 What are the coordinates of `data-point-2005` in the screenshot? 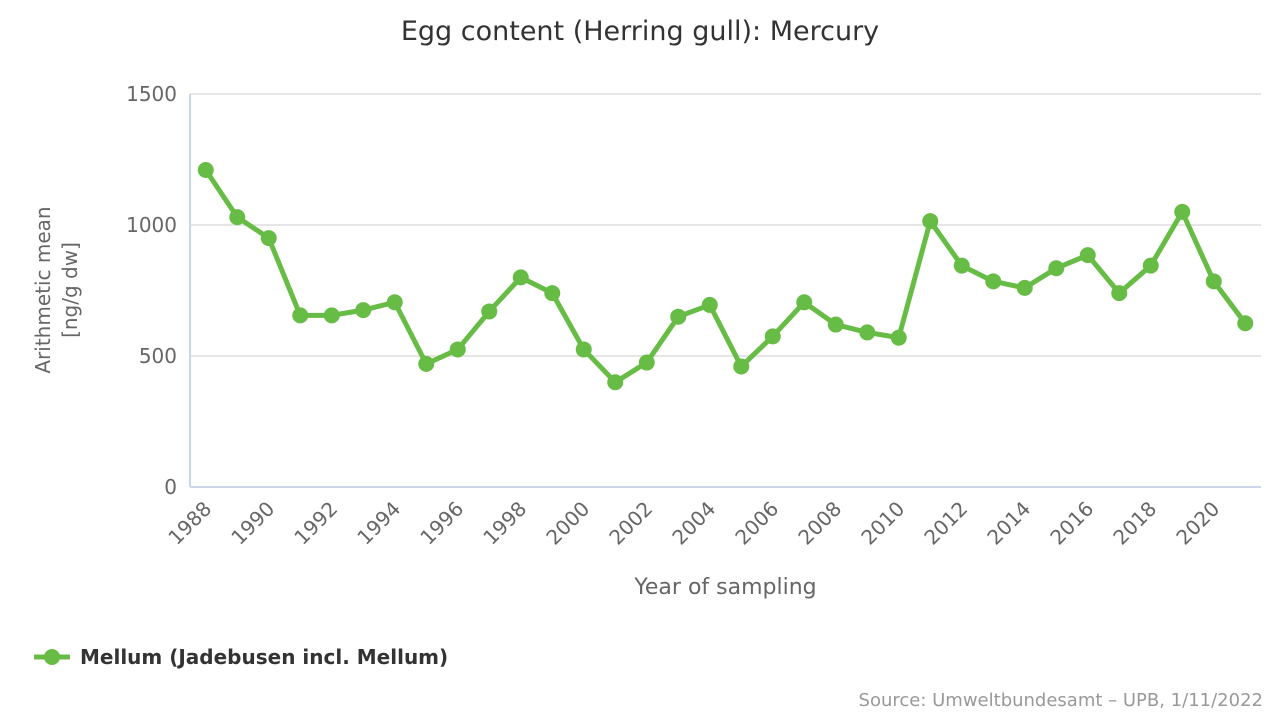 It's located at (741, 366).